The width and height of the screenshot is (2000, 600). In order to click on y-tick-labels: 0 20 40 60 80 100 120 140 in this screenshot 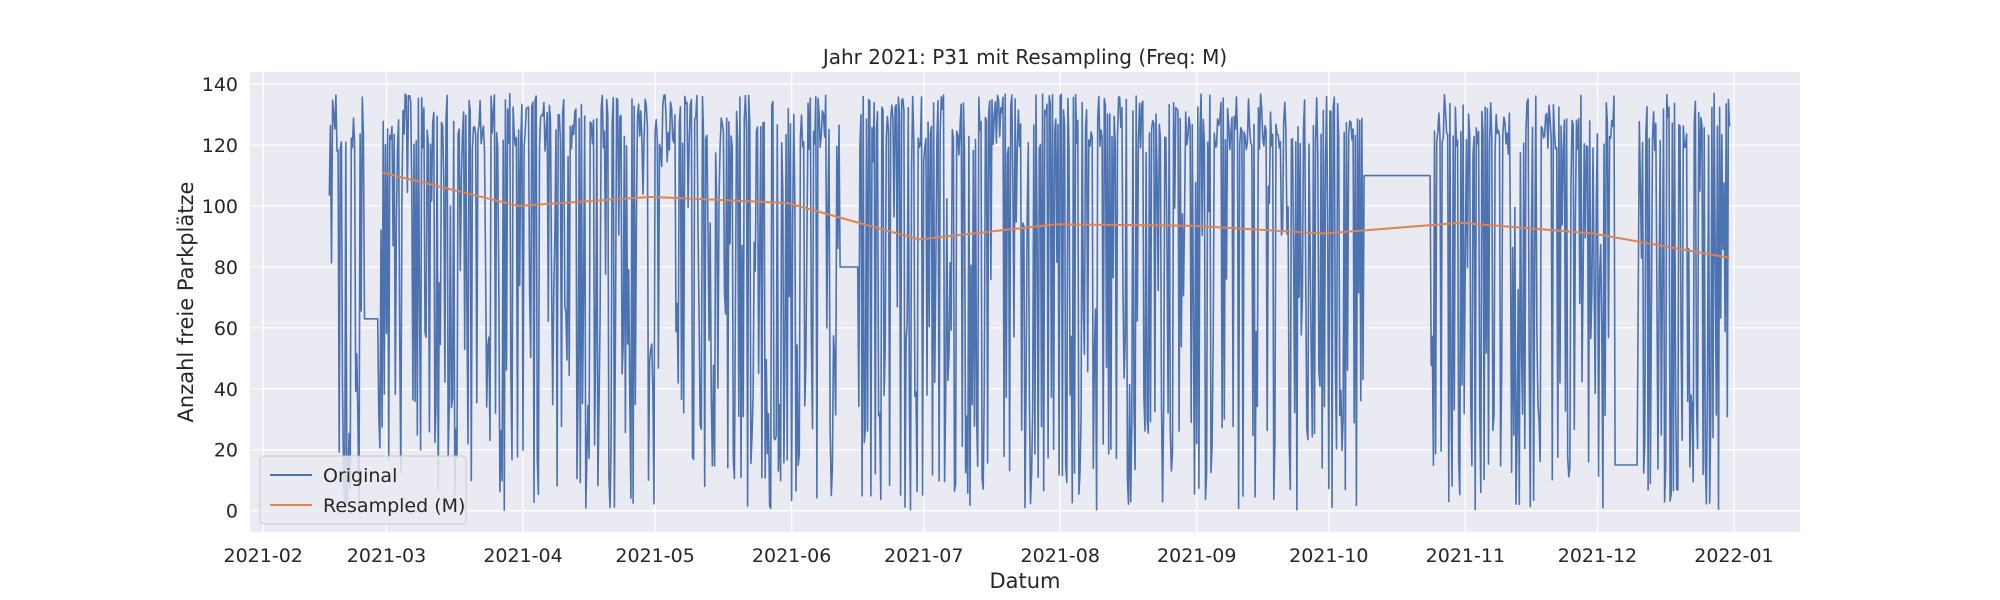, I will do `click(220, 298)`.